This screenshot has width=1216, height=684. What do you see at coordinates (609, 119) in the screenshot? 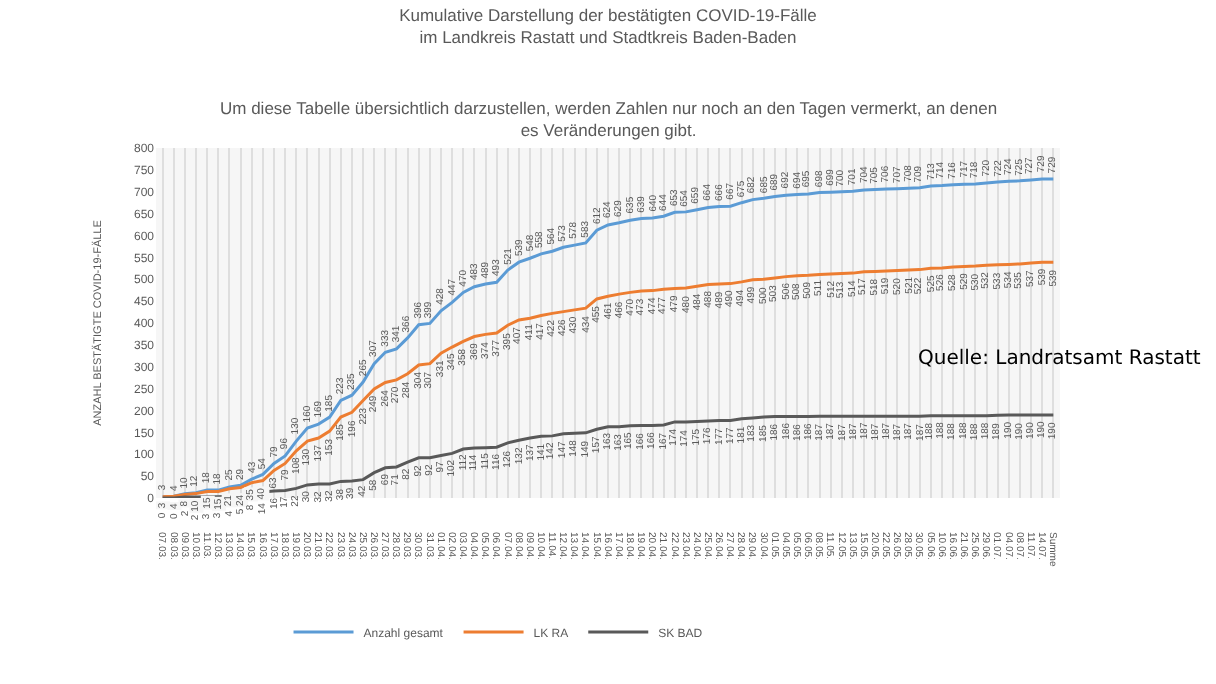
I see `chart-subtitle: Um diese Tabelle übersichtlich darzustellen, werden Zahlen nur noch an den Tagen vermerkt, an denen es Veränderungen gibt.` at bounding box center [609, 119].